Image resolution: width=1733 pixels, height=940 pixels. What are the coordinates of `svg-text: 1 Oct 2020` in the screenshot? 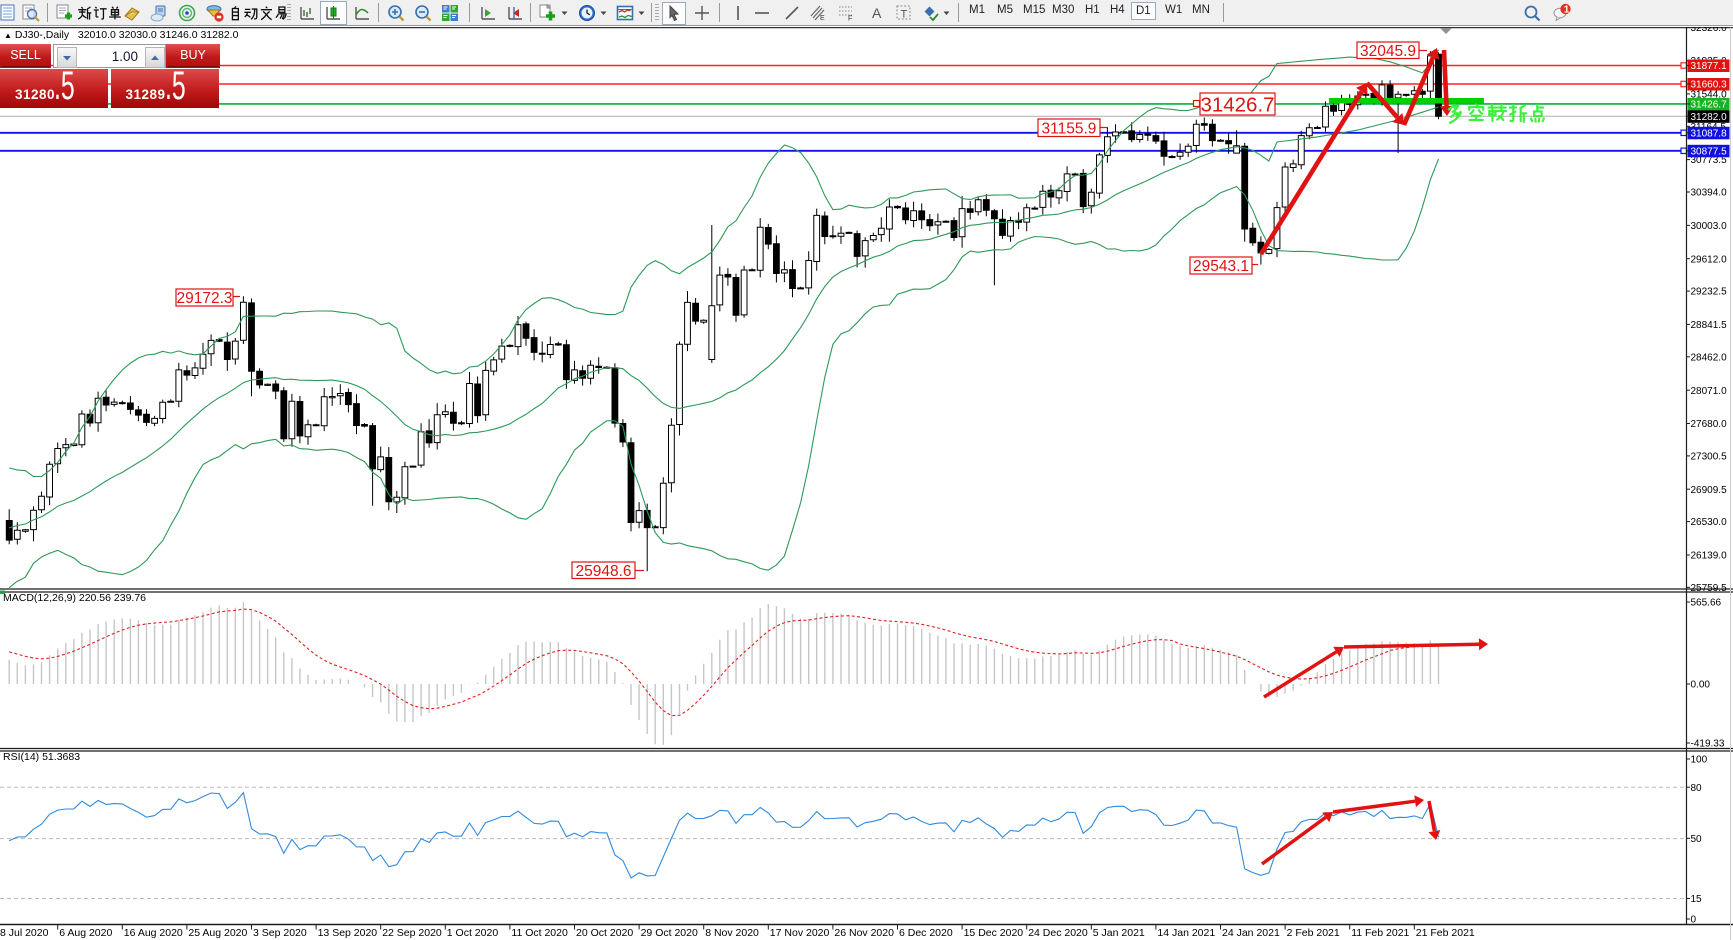 It's located at (473, 933).